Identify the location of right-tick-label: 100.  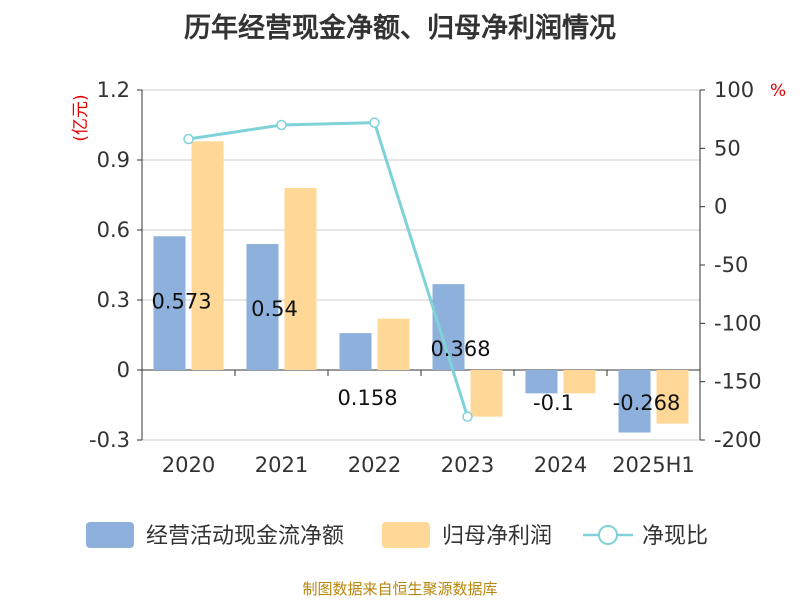
(734, 90).